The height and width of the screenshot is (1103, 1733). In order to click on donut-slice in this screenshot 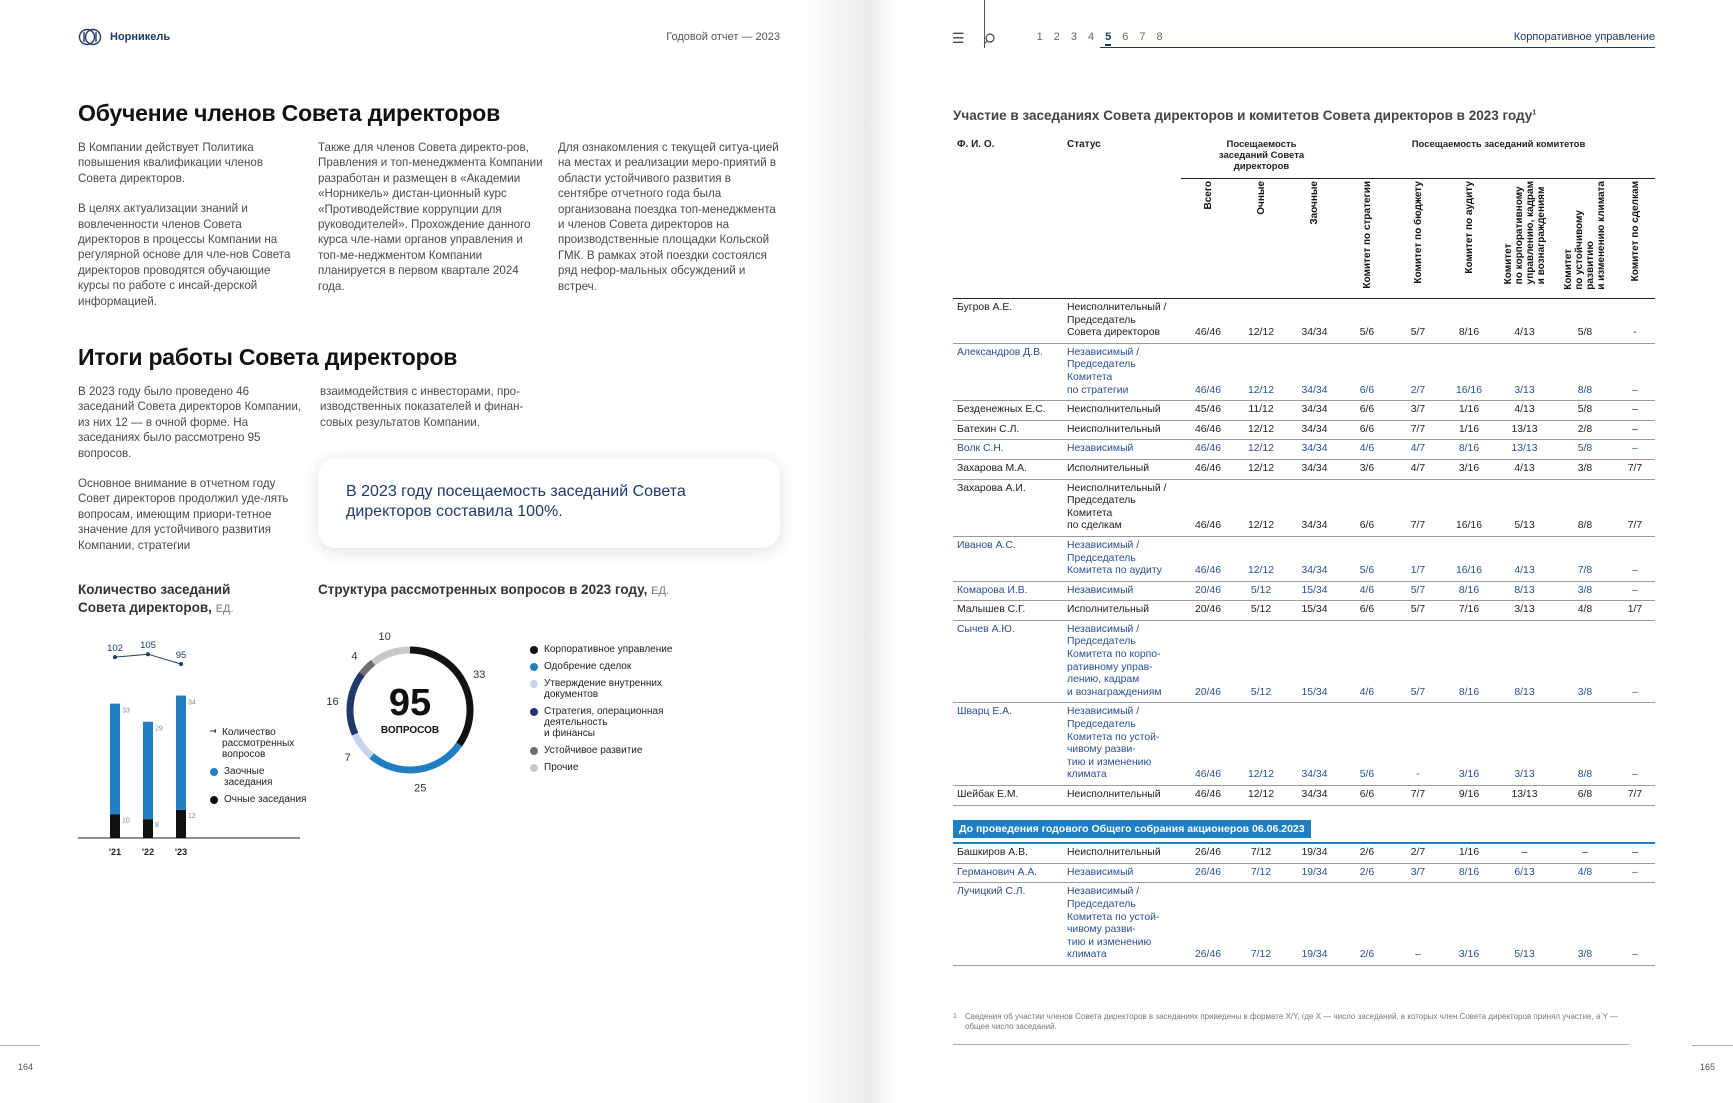, I will do `click(355, 703)`.